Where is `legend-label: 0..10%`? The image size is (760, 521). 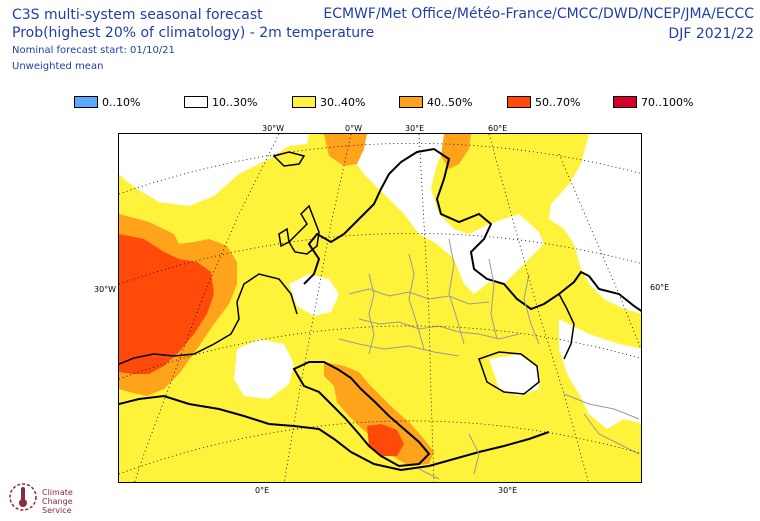 legend-label: 0..10% is located at coordinates (121, 102).